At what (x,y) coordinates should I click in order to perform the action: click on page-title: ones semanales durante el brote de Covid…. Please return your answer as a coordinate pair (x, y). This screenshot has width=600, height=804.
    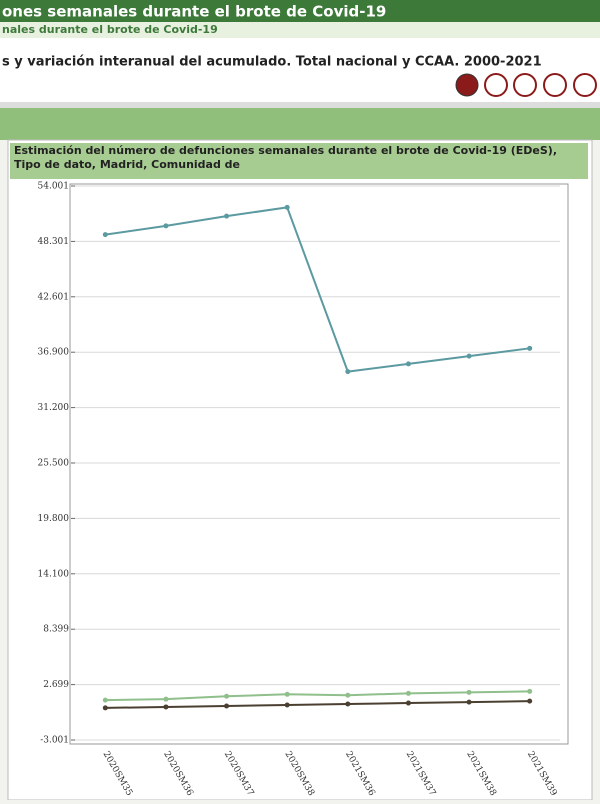
    Looking at the image, I should click on (194, 12).